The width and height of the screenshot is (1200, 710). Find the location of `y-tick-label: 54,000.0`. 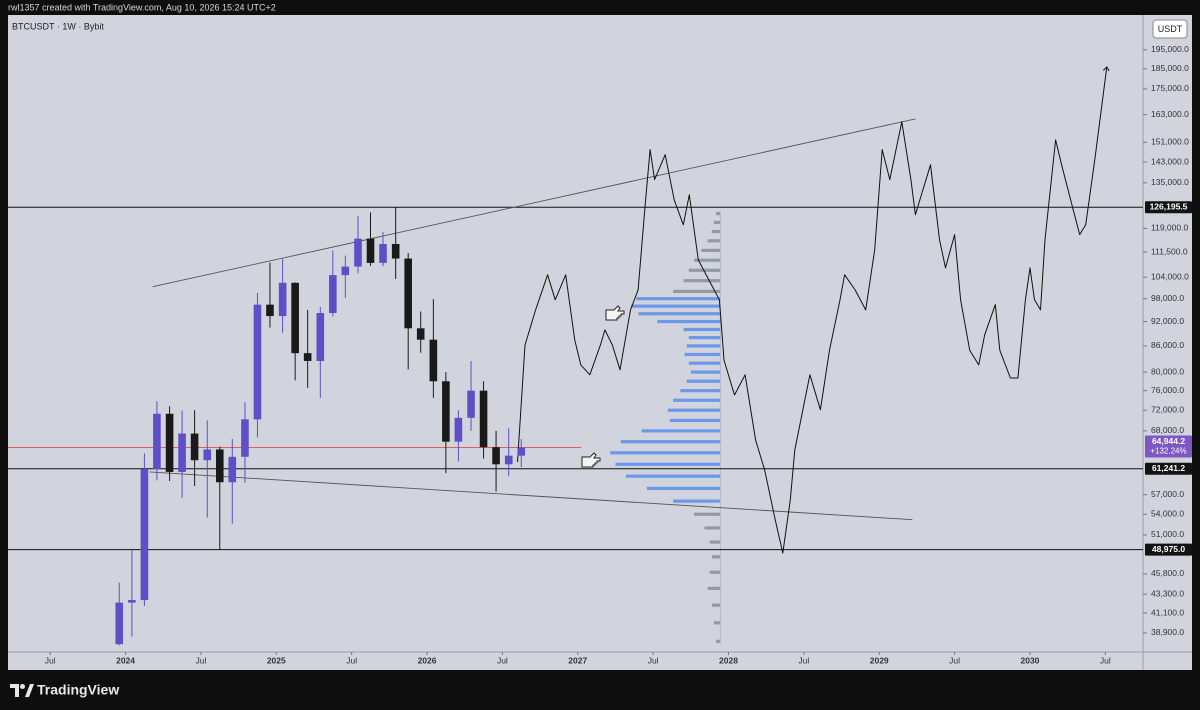

y-tick-label: 54,000.0 is located at coordinates (1167, 514).